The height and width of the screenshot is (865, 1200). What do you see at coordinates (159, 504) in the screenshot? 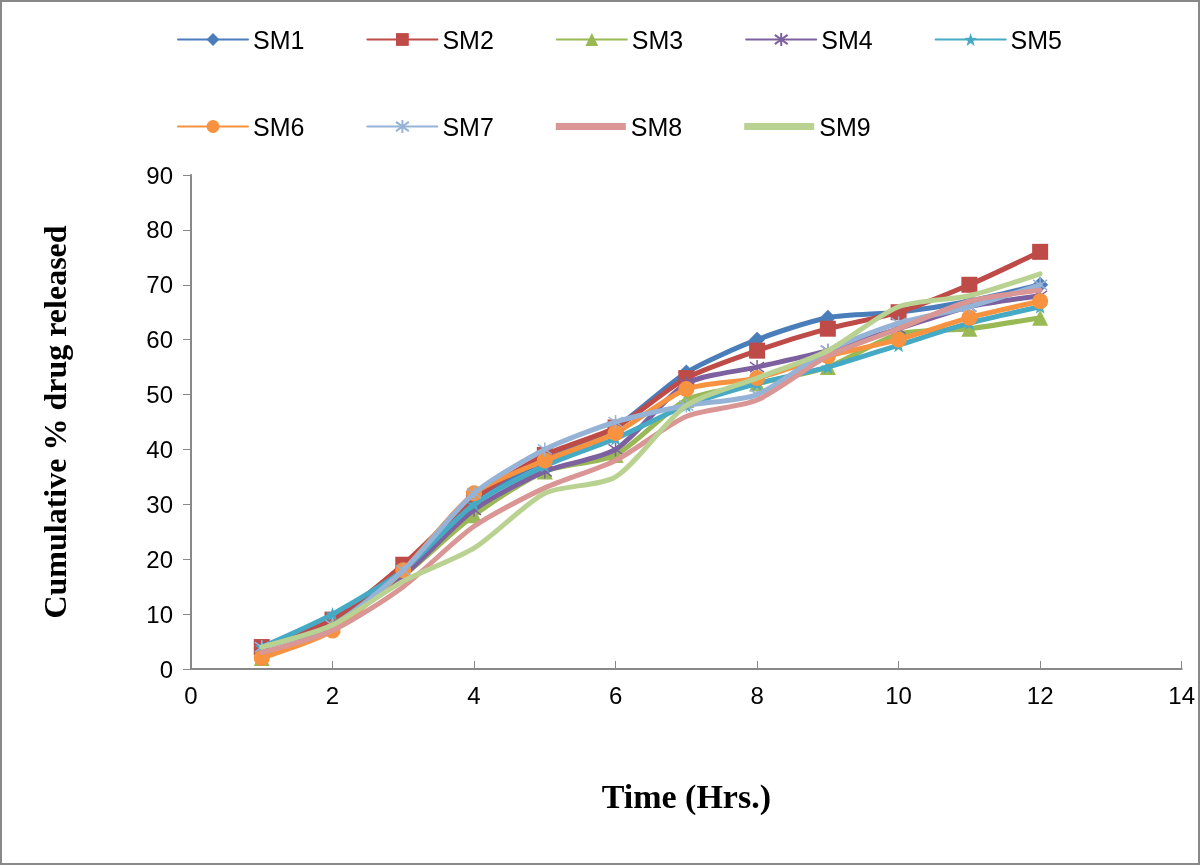
I see `y-tick-label: 30` at bounding box center [159, 504].